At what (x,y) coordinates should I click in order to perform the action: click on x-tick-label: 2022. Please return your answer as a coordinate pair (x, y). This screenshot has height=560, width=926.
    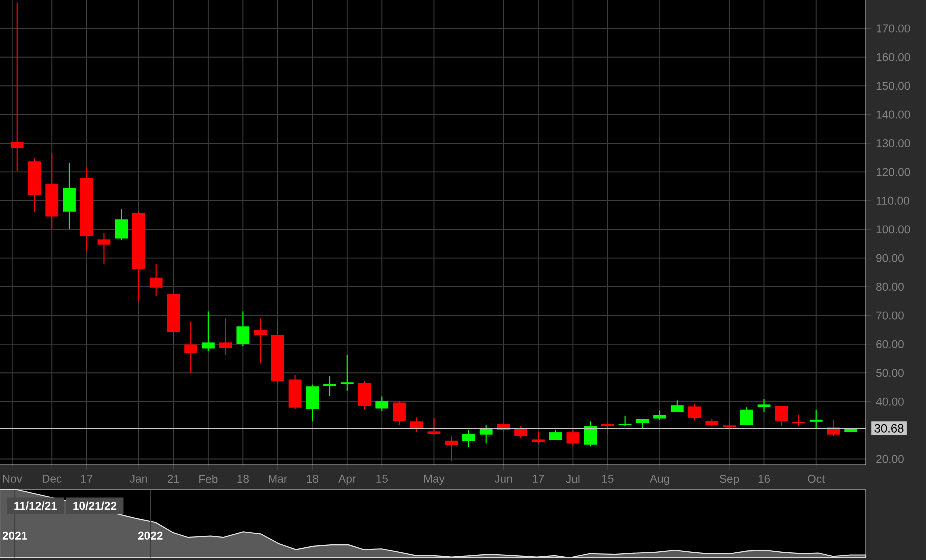
    Looking at the image, I should click on (150, 536).